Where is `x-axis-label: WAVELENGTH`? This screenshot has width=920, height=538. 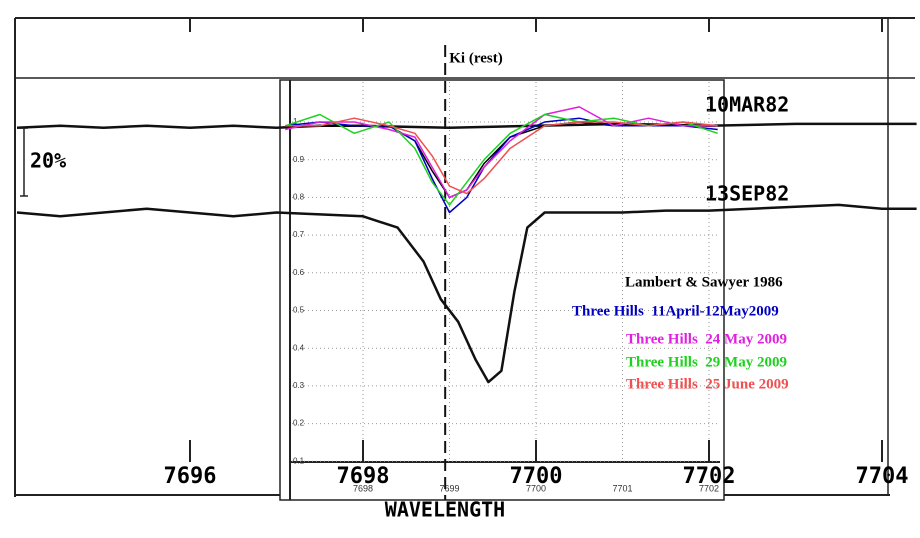
x-axis-label: WAVELENGTH is located at coordinates (445, 510).